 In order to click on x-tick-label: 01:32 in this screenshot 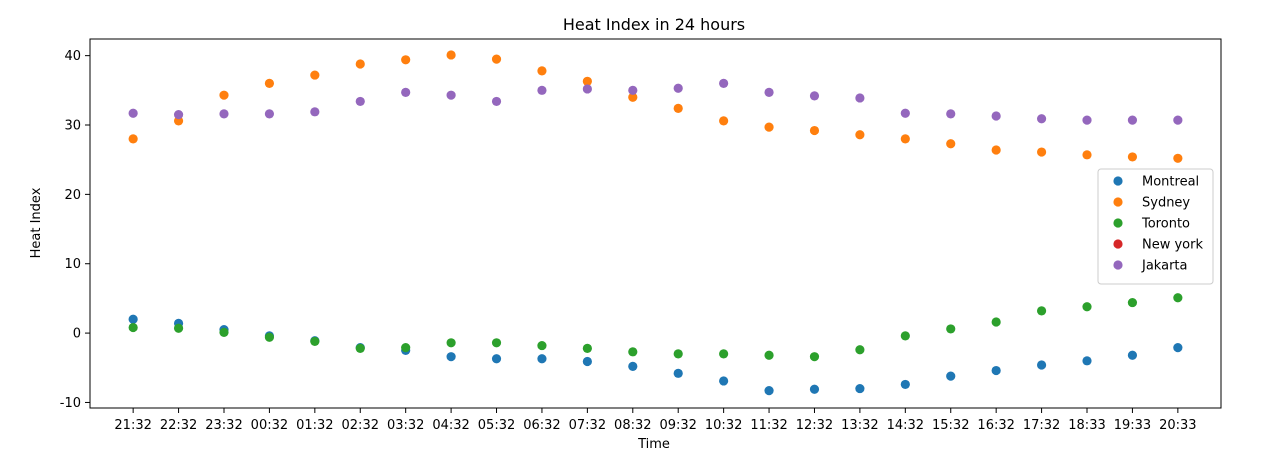, I will do `click(314, 425)`.